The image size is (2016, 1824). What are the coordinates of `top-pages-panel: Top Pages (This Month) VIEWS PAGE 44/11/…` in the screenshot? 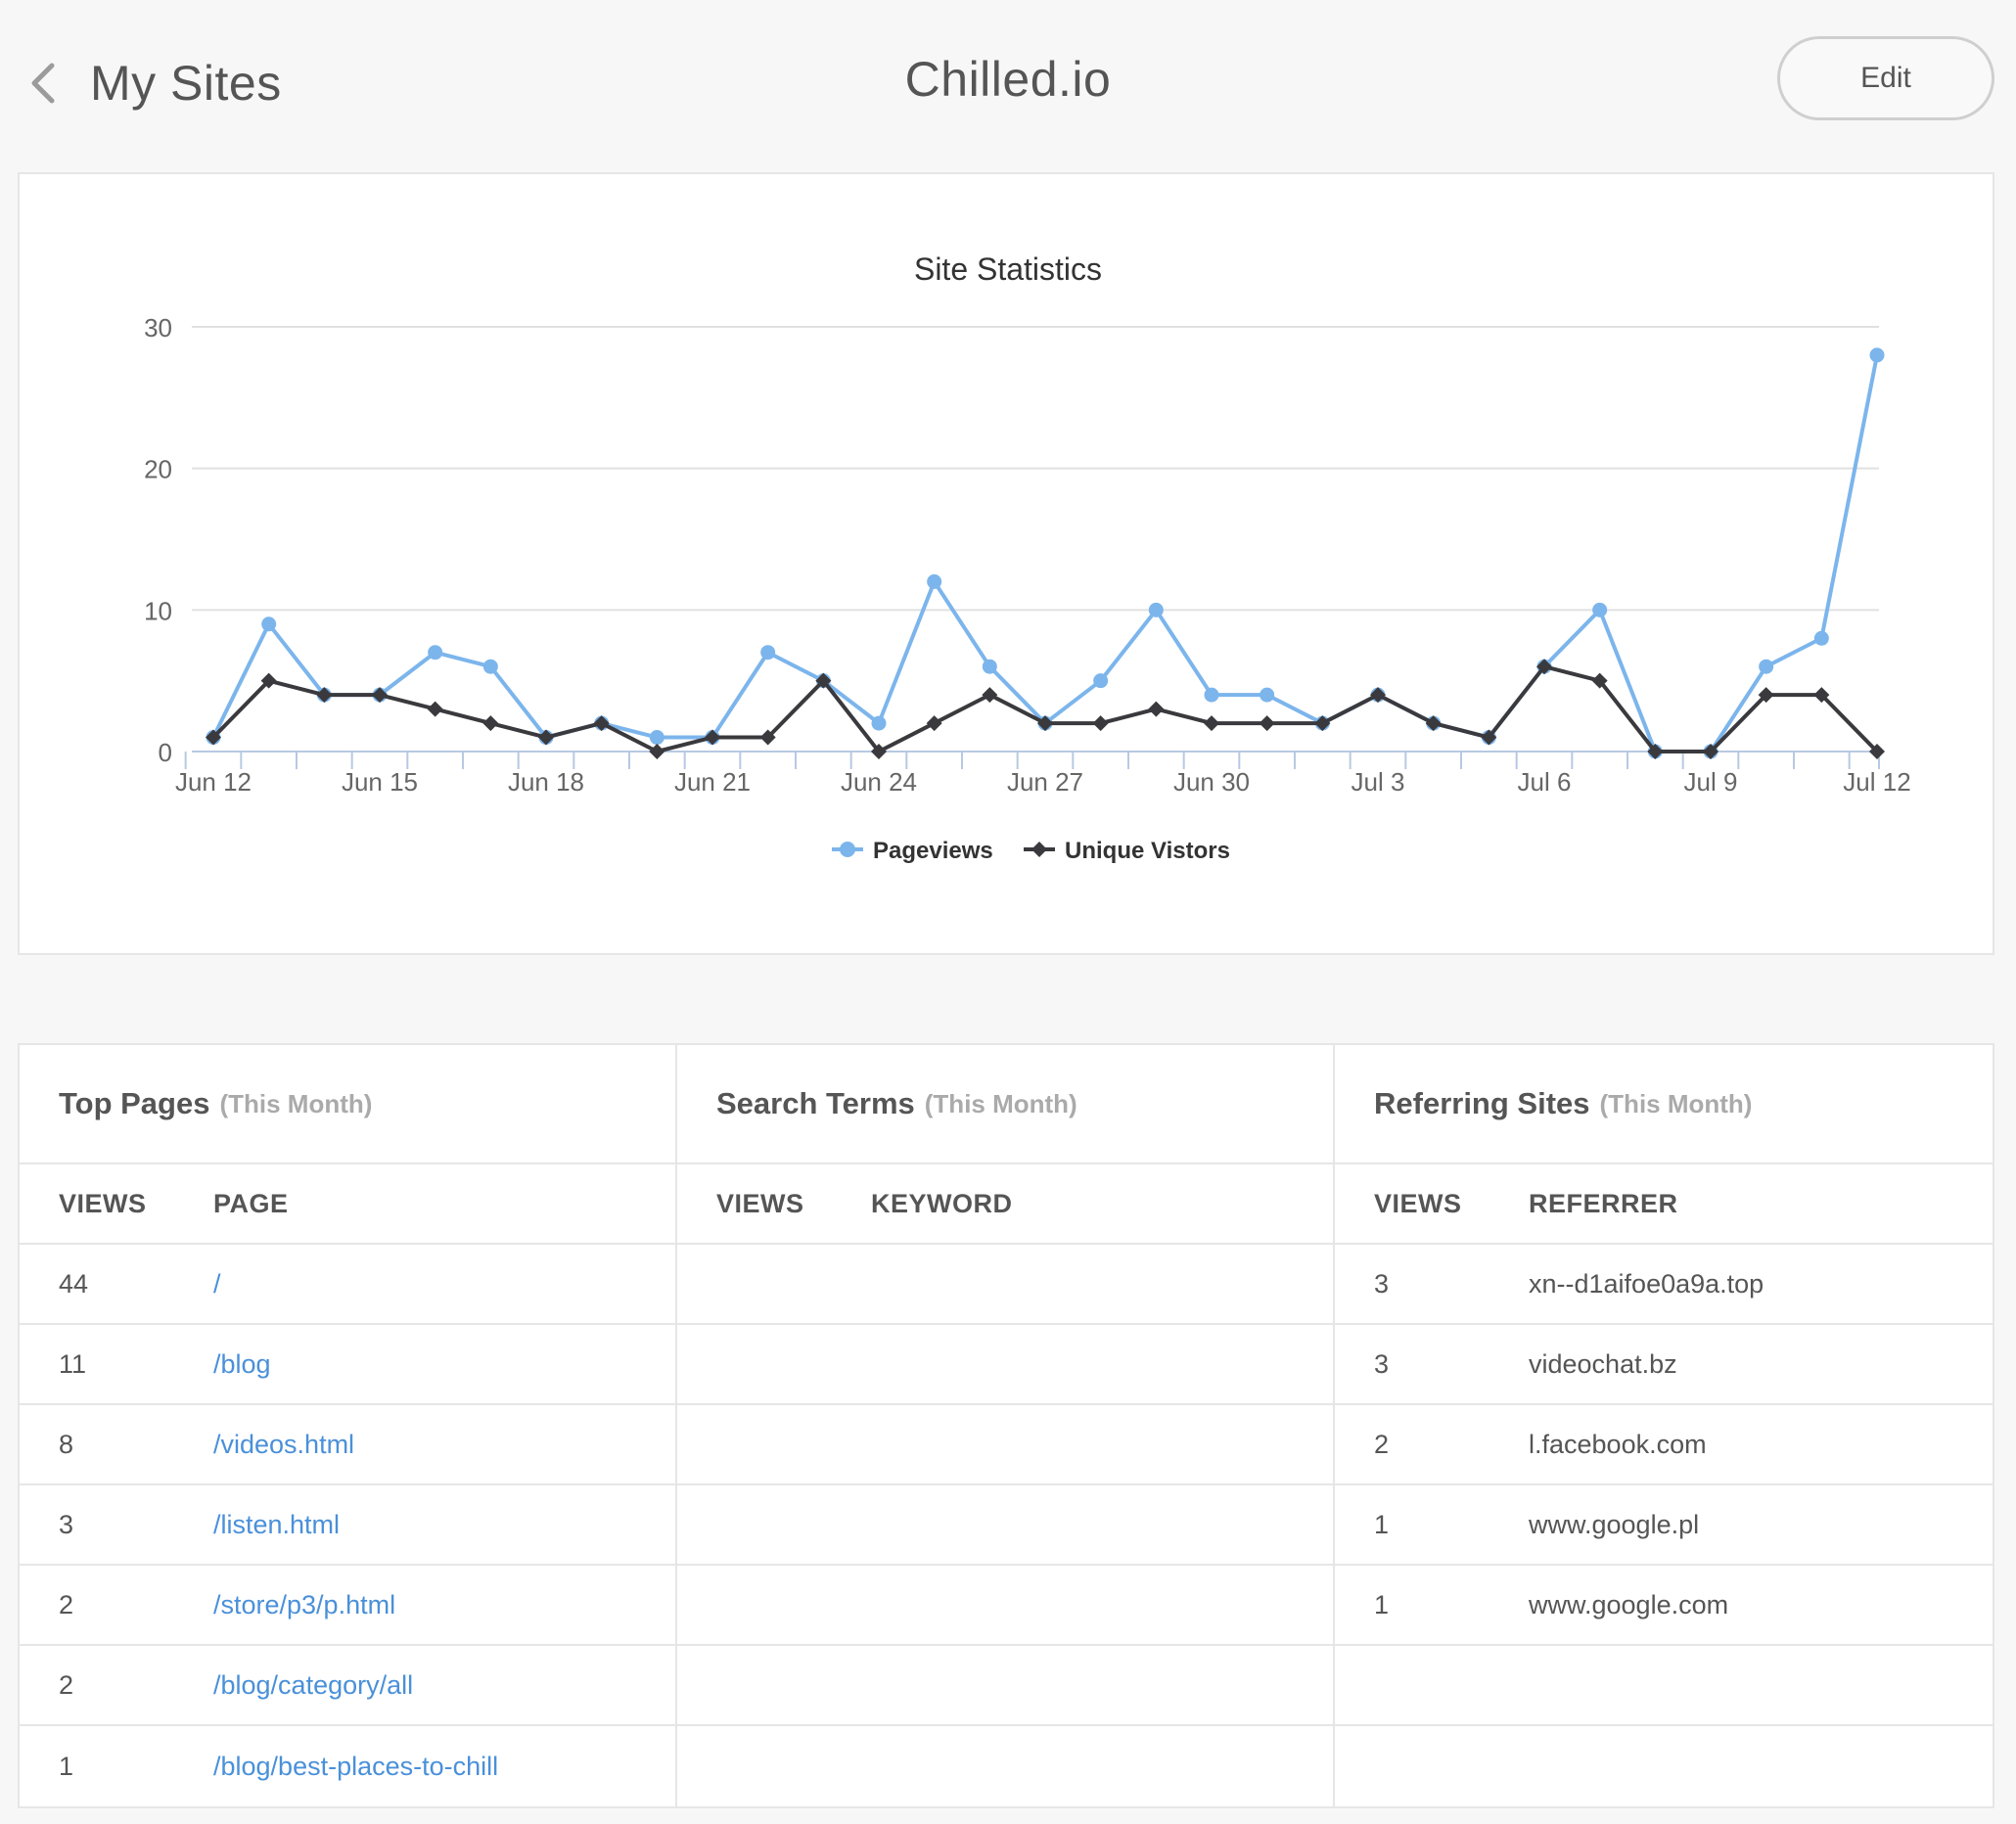 It's located at (348, 1425).